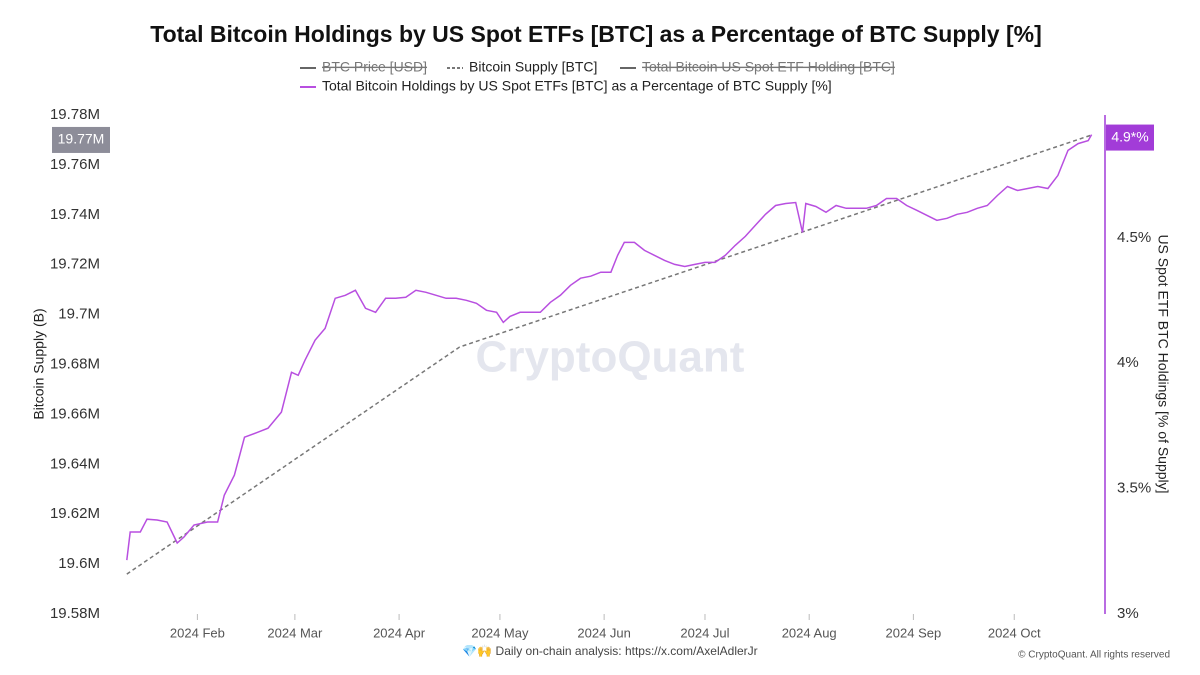 Image resolution: width=1200 pixels, height=675 pixels. Describe the element at coordinates (500, 632) in the screenshot. I see `x-tick-label: 2024 May` at that location.